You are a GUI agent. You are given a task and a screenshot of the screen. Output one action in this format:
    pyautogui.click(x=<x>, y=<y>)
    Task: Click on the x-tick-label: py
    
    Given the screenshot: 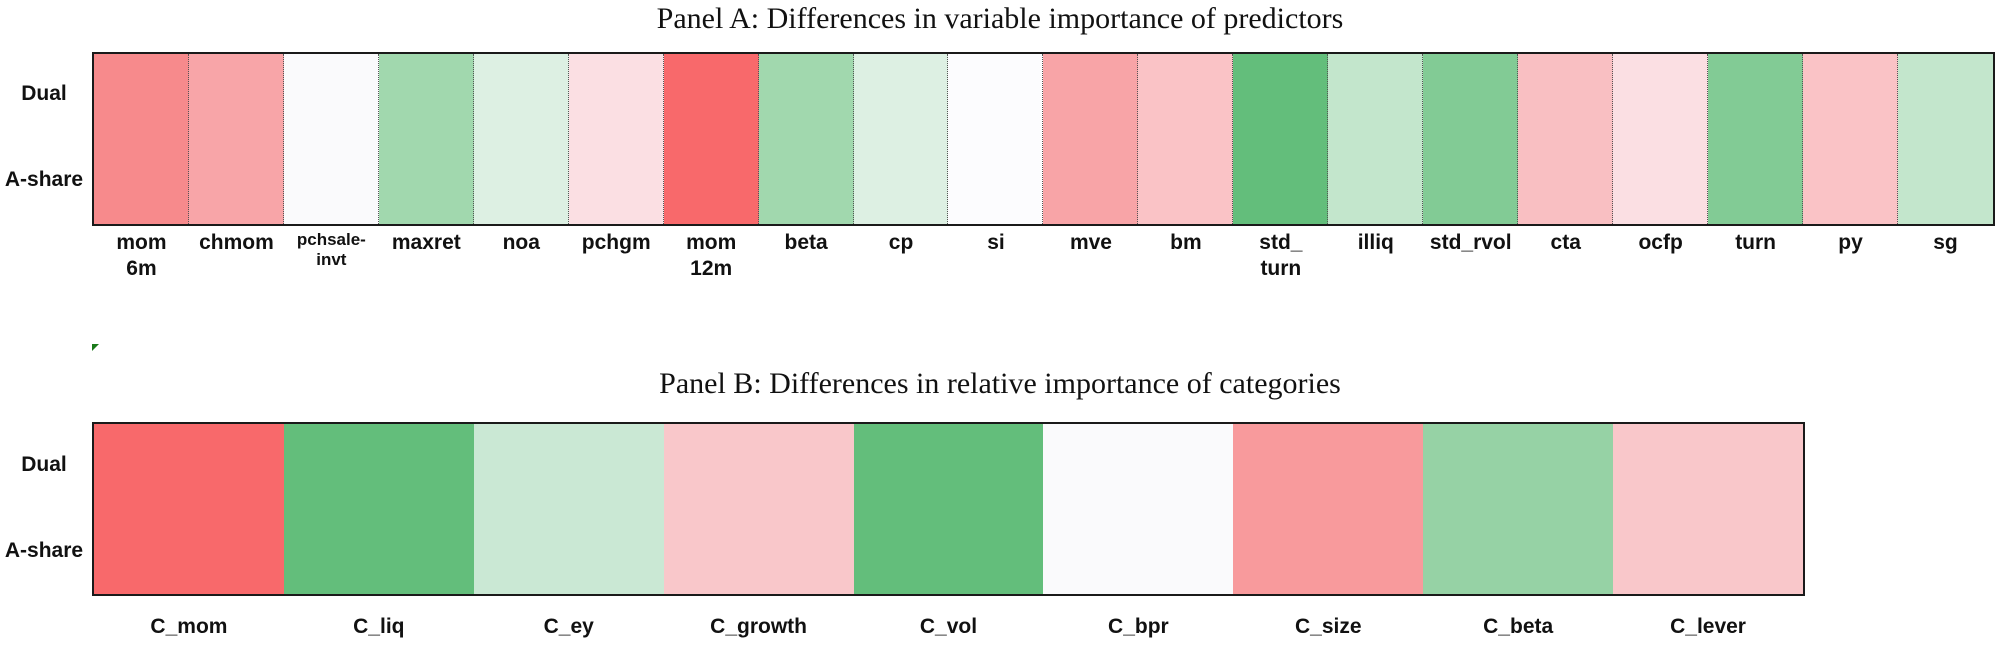 What is the action you would take?
    pyautogui.click(x=1850, y=242)
    